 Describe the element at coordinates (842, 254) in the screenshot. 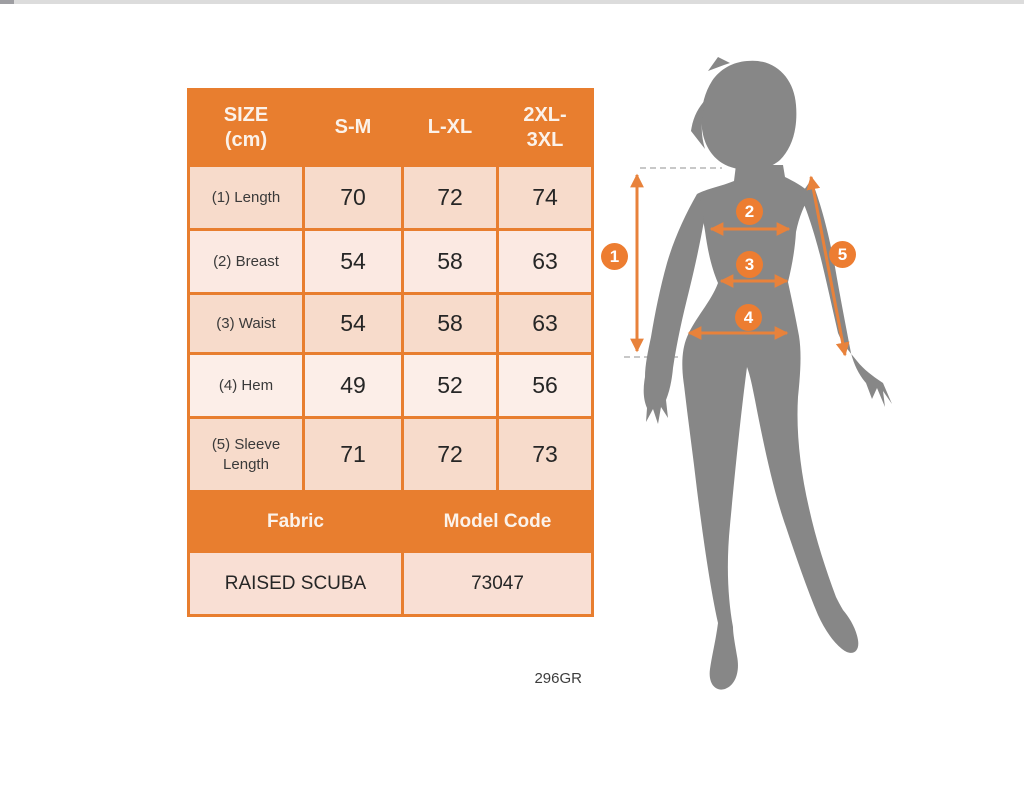

I see `measurement-badge-5: 5` at that location.